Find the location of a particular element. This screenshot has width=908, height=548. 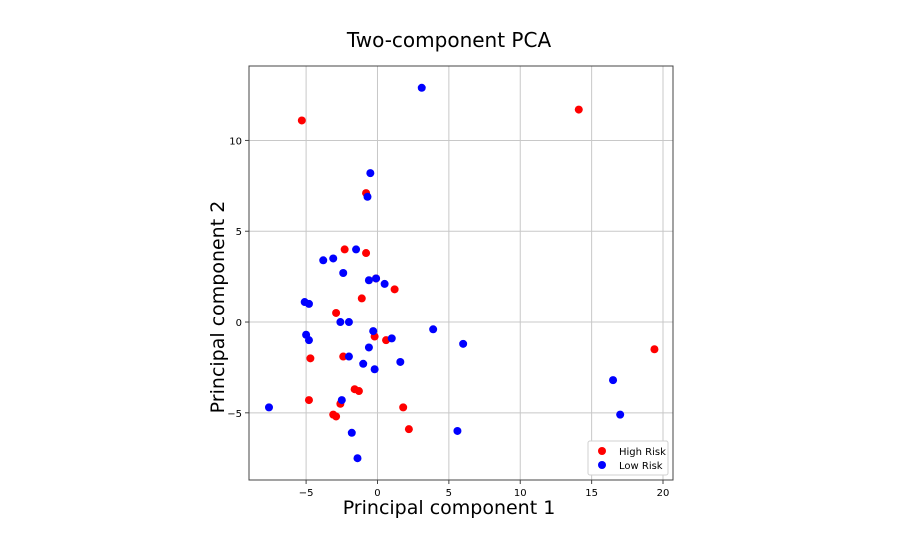

x-tick-label: 10 is located at coordinates (520, 493).